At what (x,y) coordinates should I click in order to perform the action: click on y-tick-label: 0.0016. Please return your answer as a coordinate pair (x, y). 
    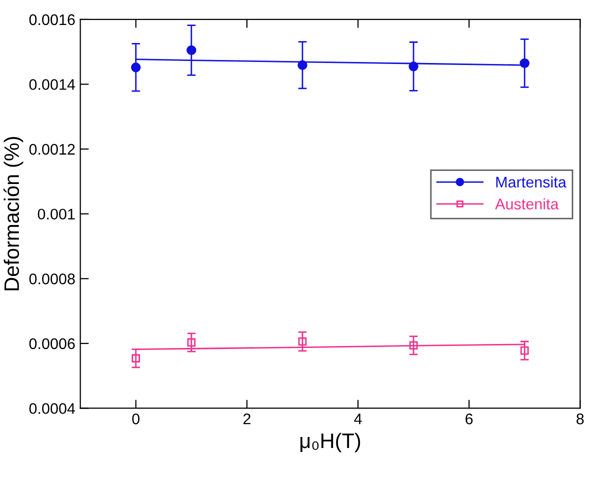
    Looking at the image, I should click on (52, 20).